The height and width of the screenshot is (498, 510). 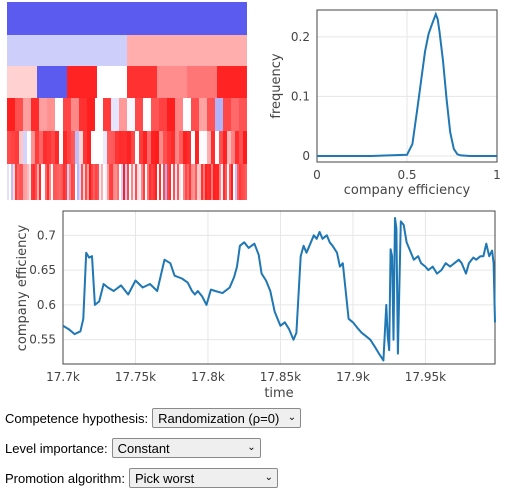 I want to click on frequency-y-axis-label: frequency, so click(x=276, y=86).